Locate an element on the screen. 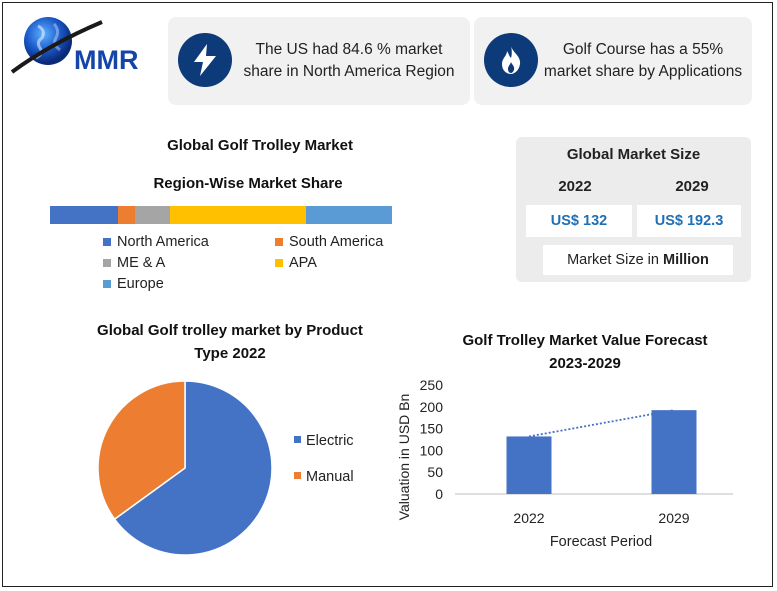 Image resolution: width=777 pixels, height=591 pixels. flame-icon is located at coordinates (511, 60).